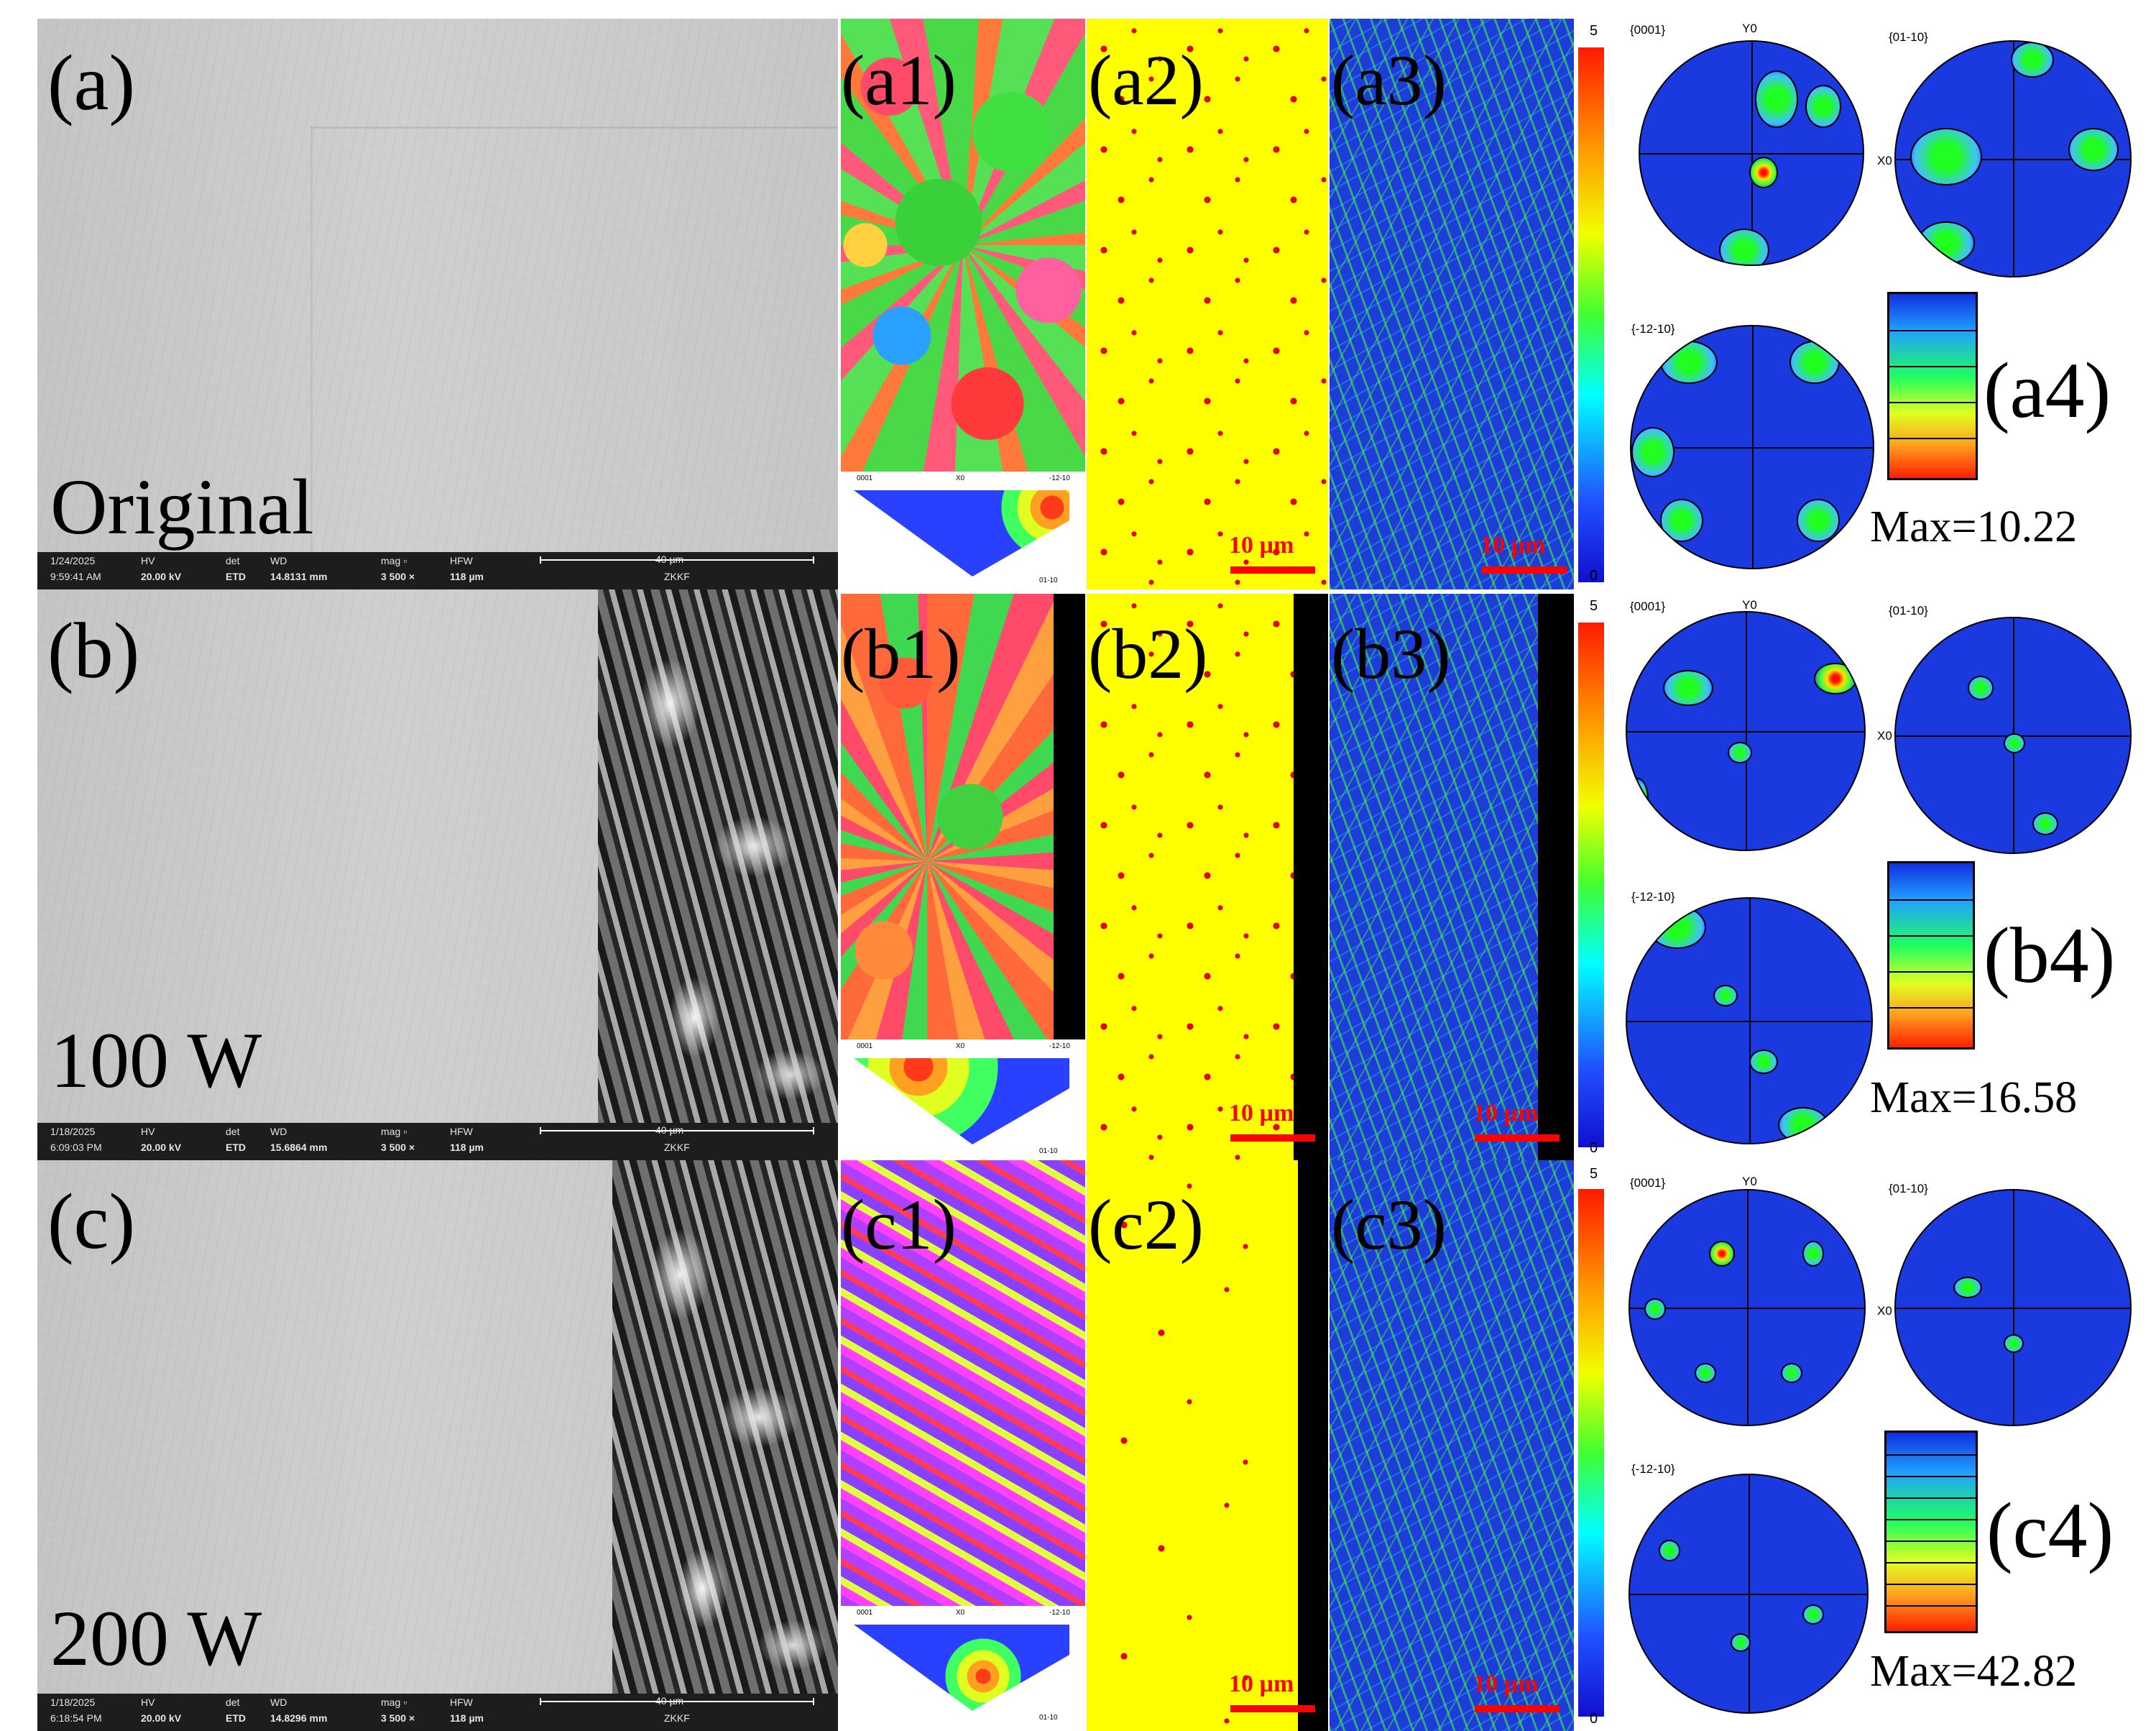 Image resolution: width=2156 pixels, height=1731 pixels. Describe the element at coordinates (278, 560) in the screenshot. I see `sem-wd-label: WD` at that location.